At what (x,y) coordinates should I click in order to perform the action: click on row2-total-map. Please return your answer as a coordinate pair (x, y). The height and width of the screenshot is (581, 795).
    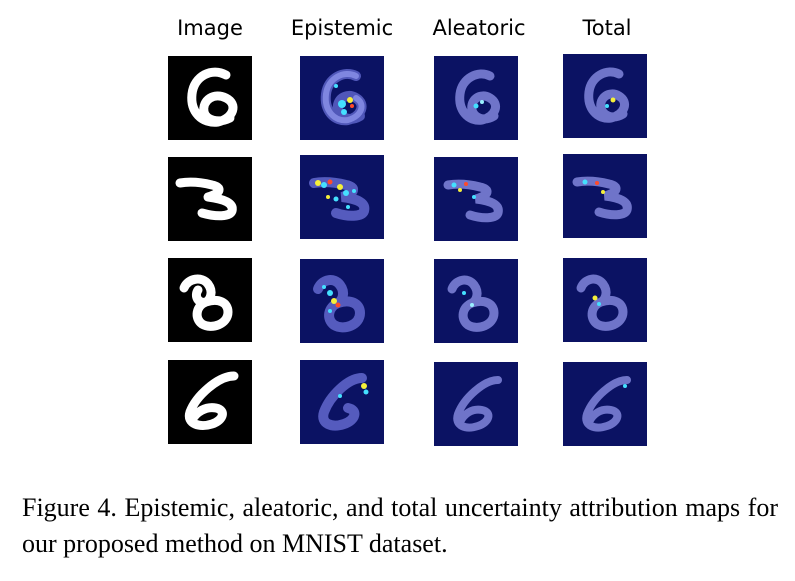
    Looking at the image, I should click on (605, 196).